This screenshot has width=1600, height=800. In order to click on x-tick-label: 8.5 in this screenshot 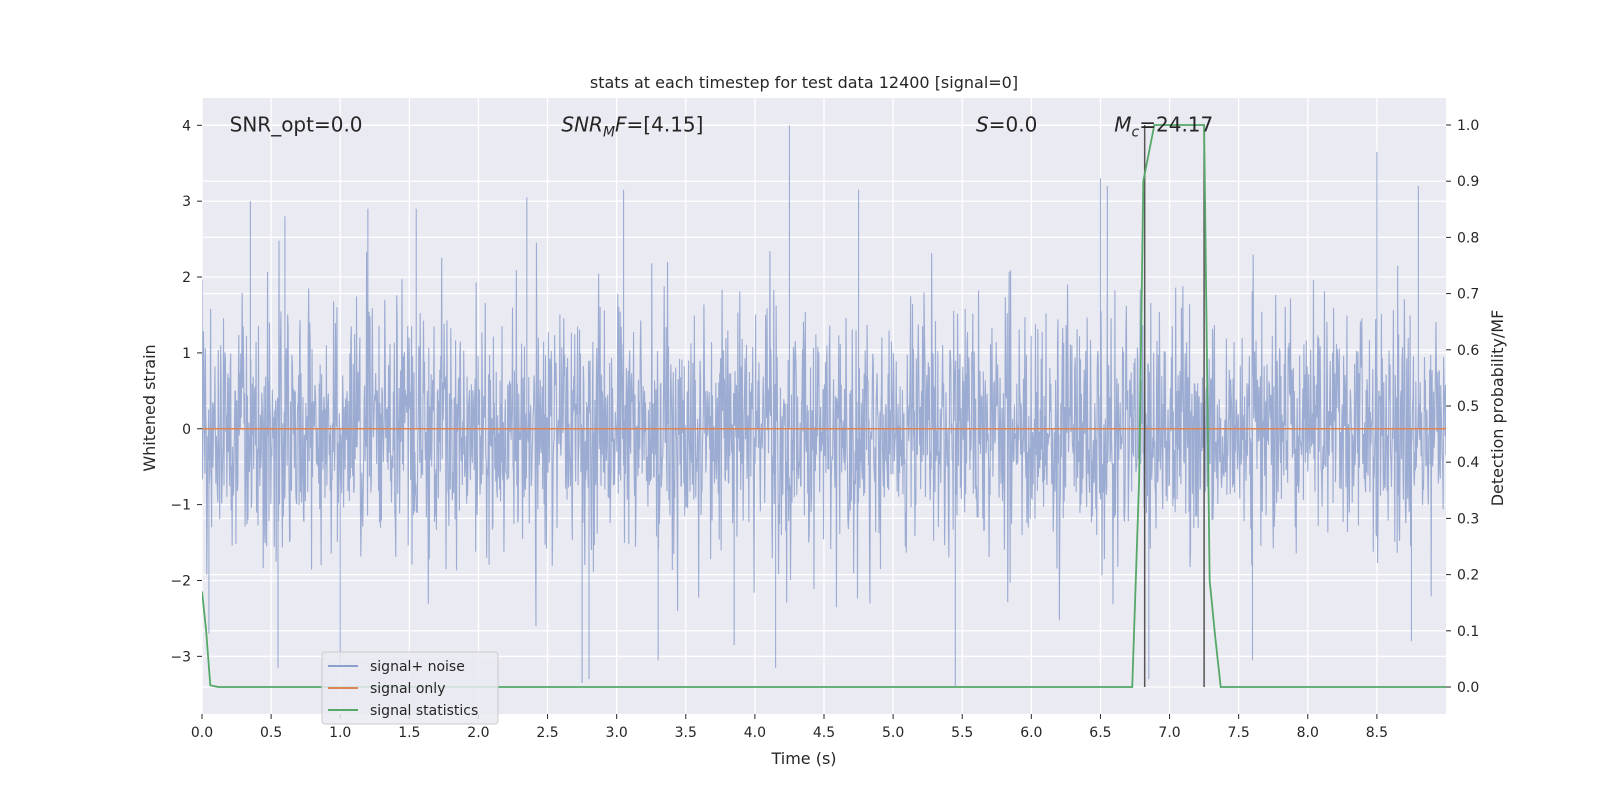, I will do `click(1377, 733)`.